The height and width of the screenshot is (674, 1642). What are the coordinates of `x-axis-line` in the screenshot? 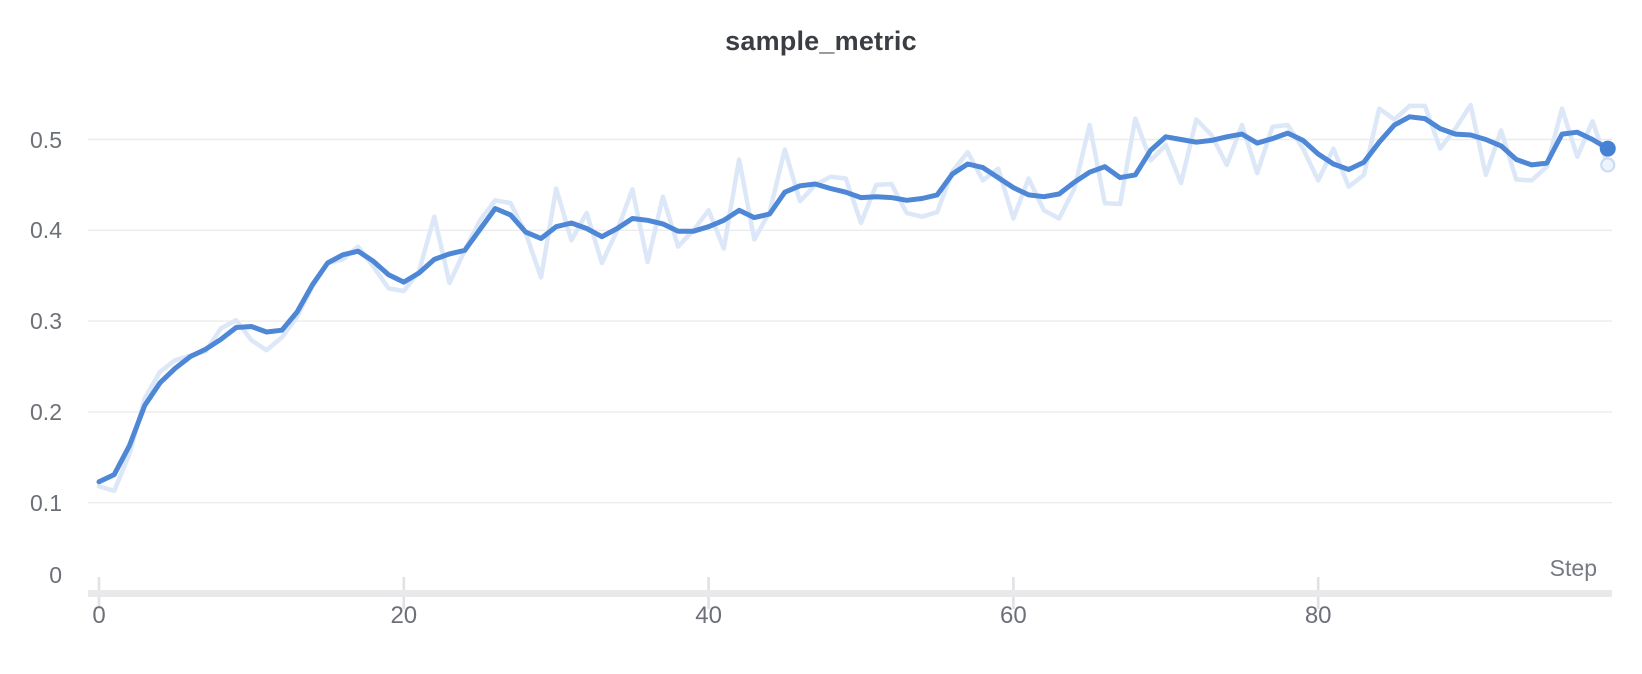 It's located at (850, 593).